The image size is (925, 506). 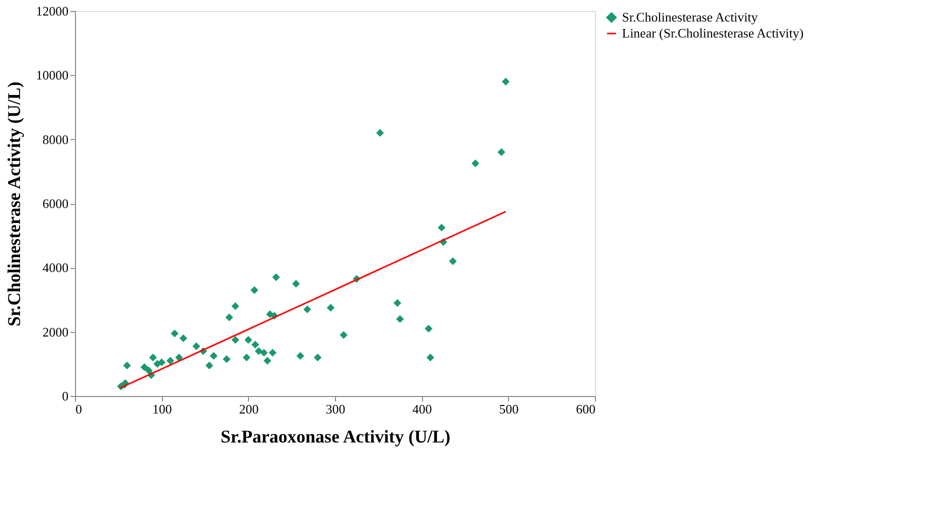 I want to click on y-axis-title: Sr.Cholinesterase Activity (U/L), so click(x=14, y=204).